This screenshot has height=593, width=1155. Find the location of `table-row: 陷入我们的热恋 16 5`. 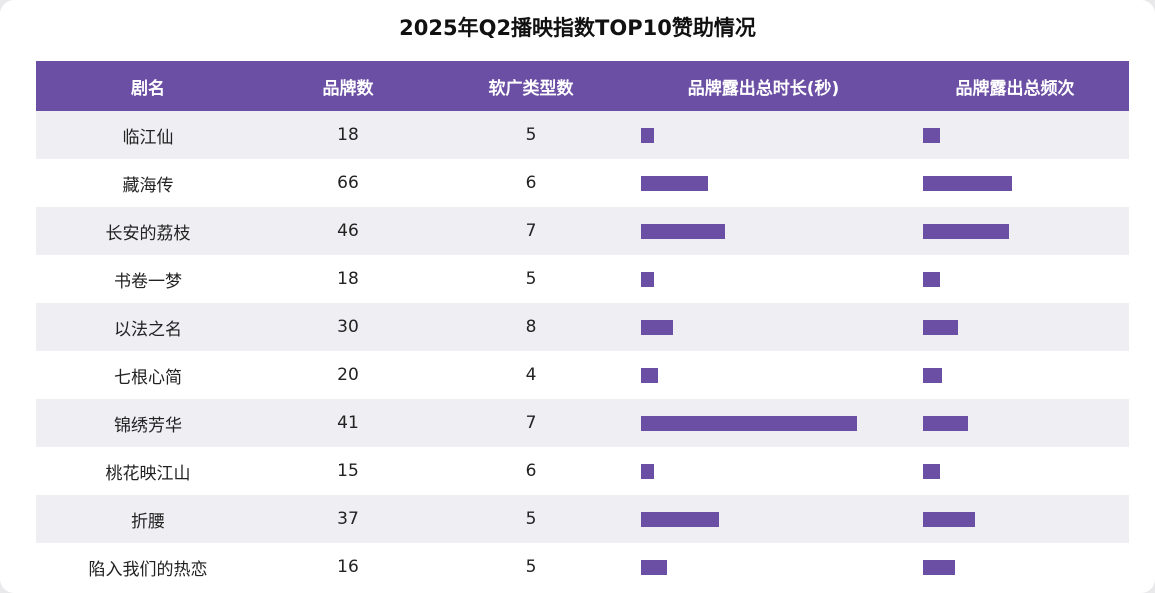

table-row: 陷入我们的热恋 16 5 is located at coordinates (582, 567).